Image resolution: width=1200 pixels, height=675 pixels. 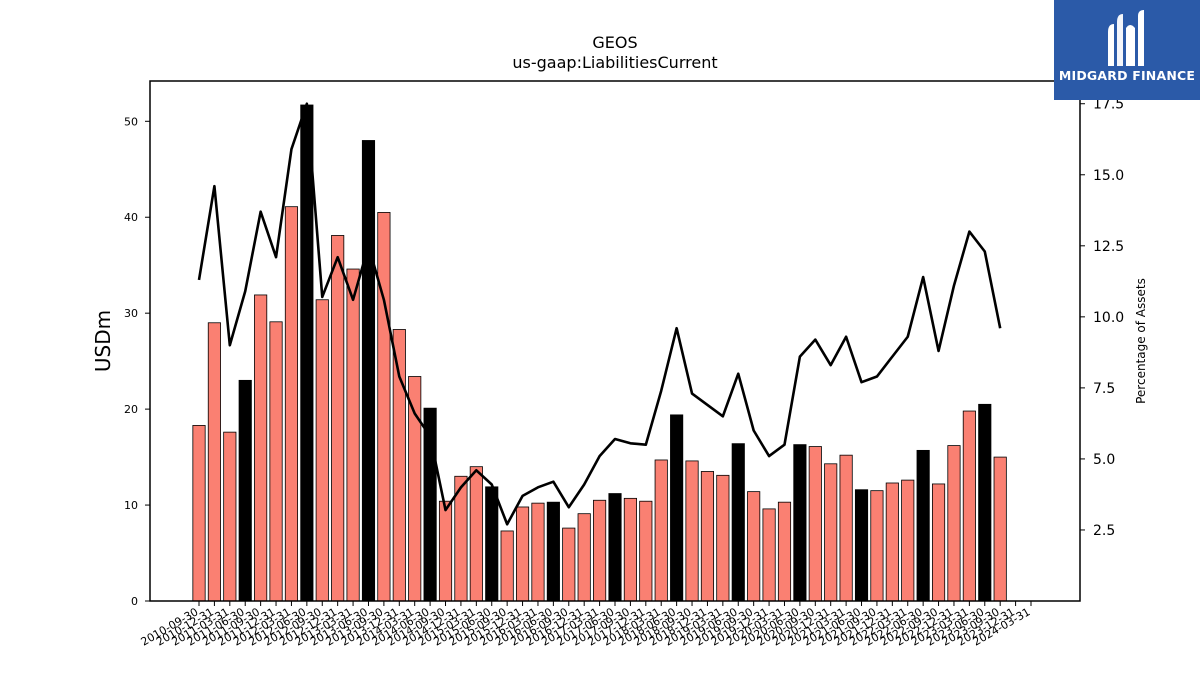 I want to click on y-tick-label: 40, so click(x=131, y=217).